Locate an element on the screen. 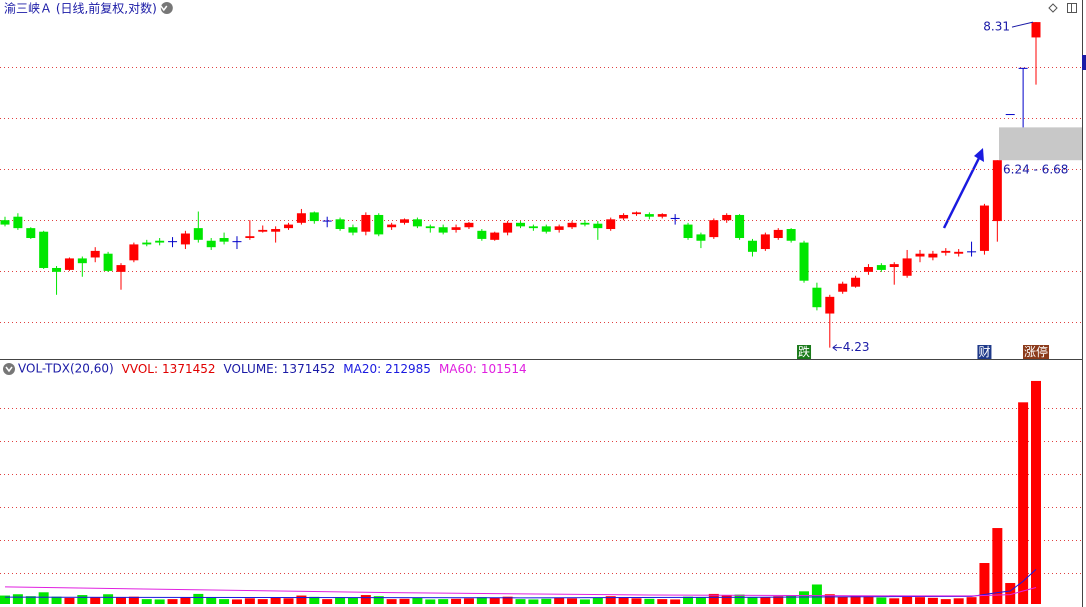  event-label: 财 is located at coordinates (984, 352).